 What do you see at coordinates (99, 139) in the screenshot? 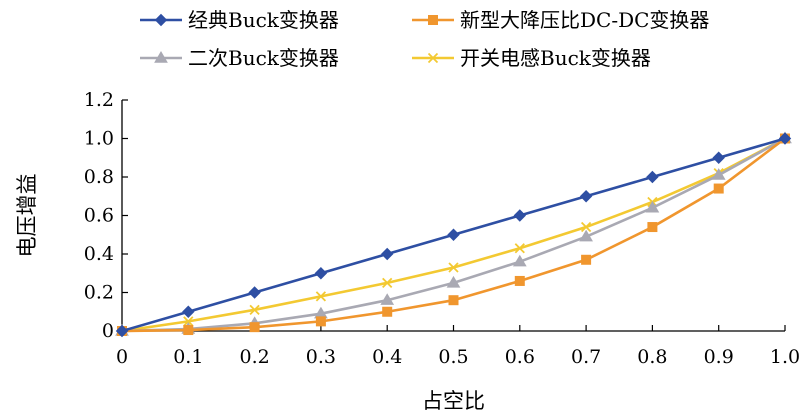
I see `y-tick-label: 1.0` at bounding box center [99, 139].